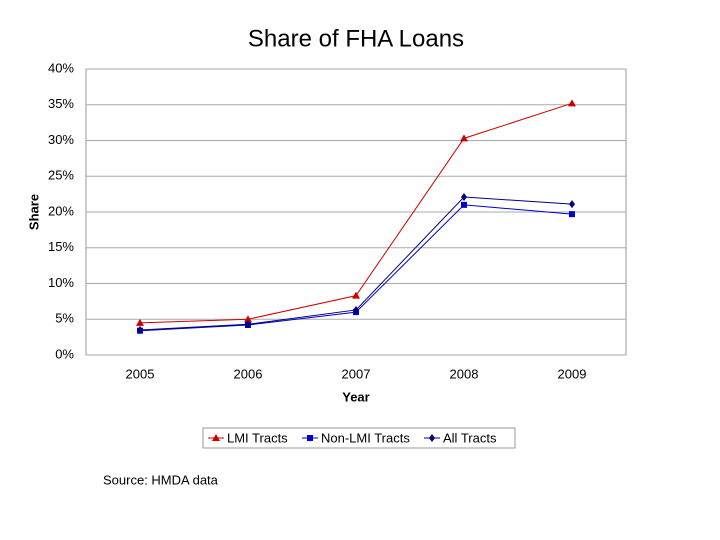 The height and width of the screenshot is (540, 720). What do you see at coordinates (470, 437) in the screenshot?
I see `legend-label: All Tracts` at bounding box center [470, 437].